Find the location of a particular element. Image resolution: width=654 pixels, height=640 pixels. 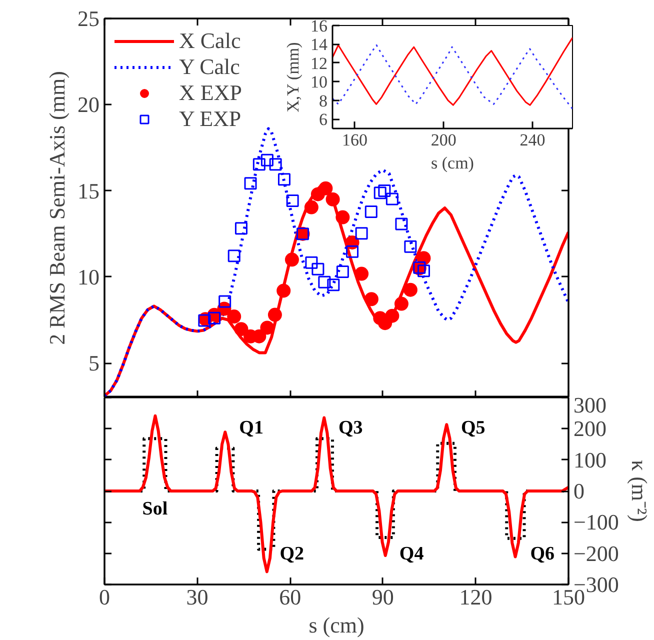

y-axis-title: X,Y (mm) is located at coordinates (293, 77).